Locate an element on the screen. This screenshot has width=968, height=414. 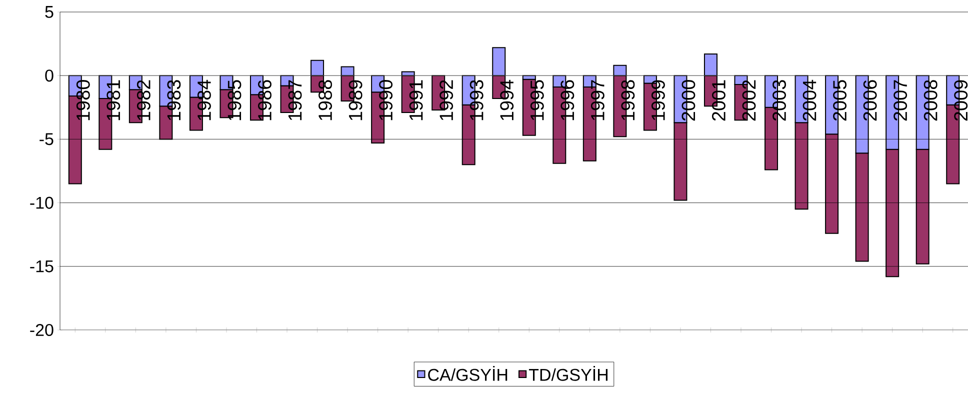
x-tick-label: 1993 is located at coordinates (477, 100).